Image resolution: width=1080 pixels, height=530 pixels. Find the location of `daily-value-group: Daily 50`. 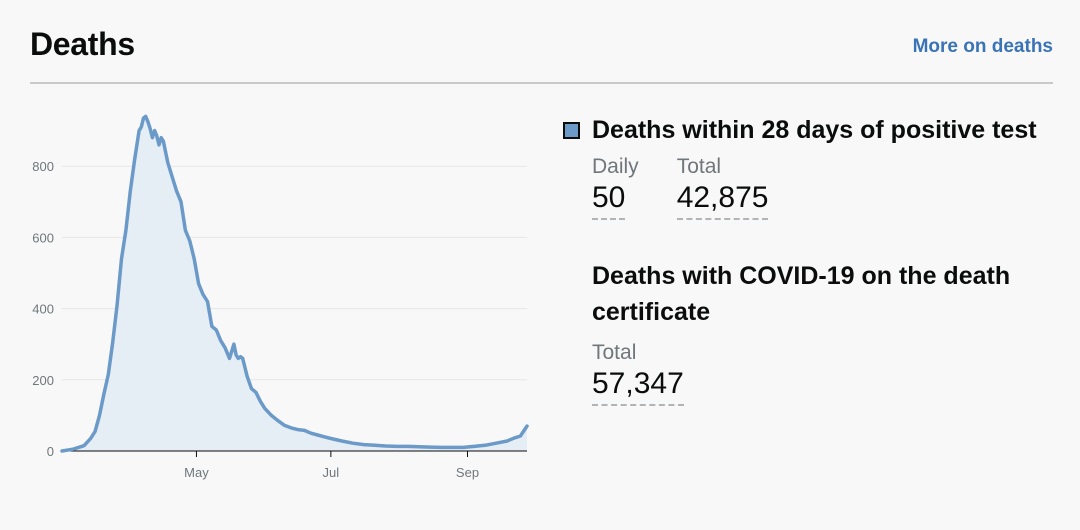

daily-value-group: Daily 50 is located at coordinates (615, 187).